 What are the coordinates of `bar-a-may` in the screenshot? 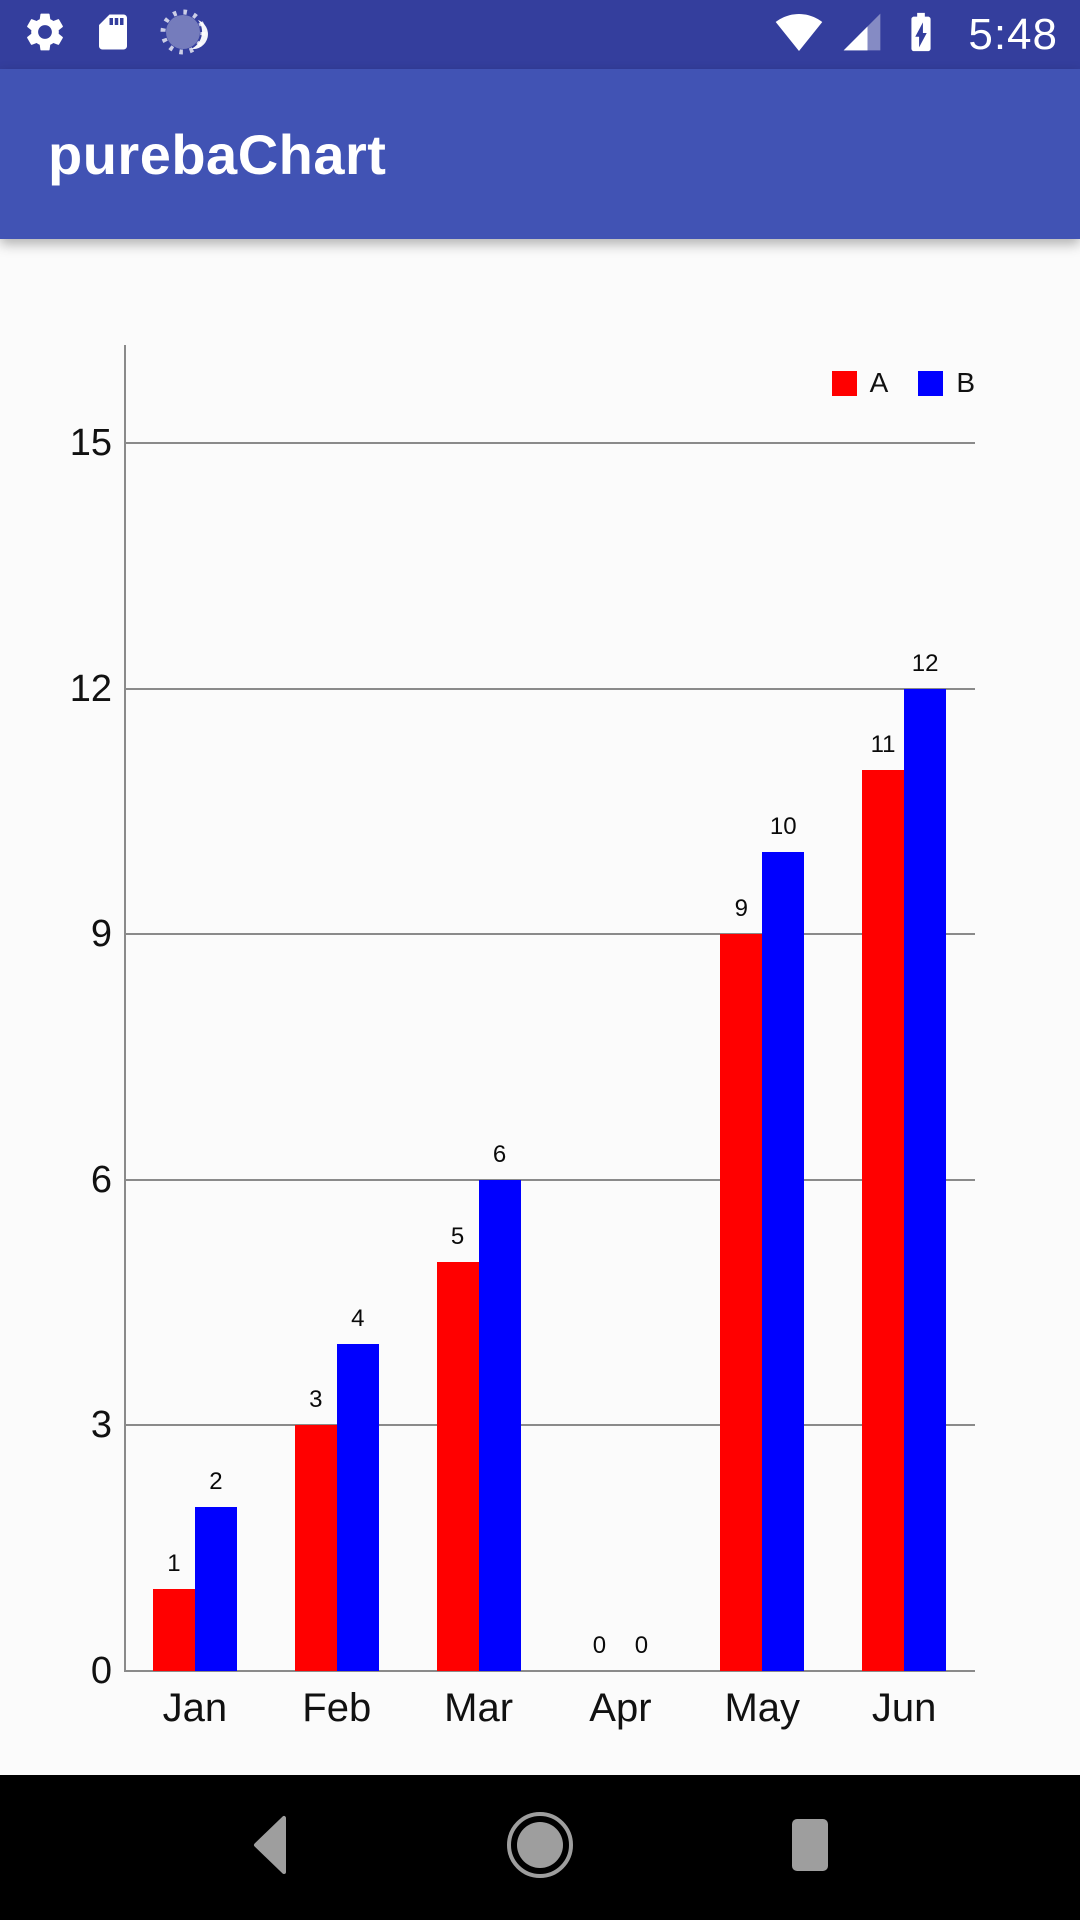 It's located at (741, 1302).